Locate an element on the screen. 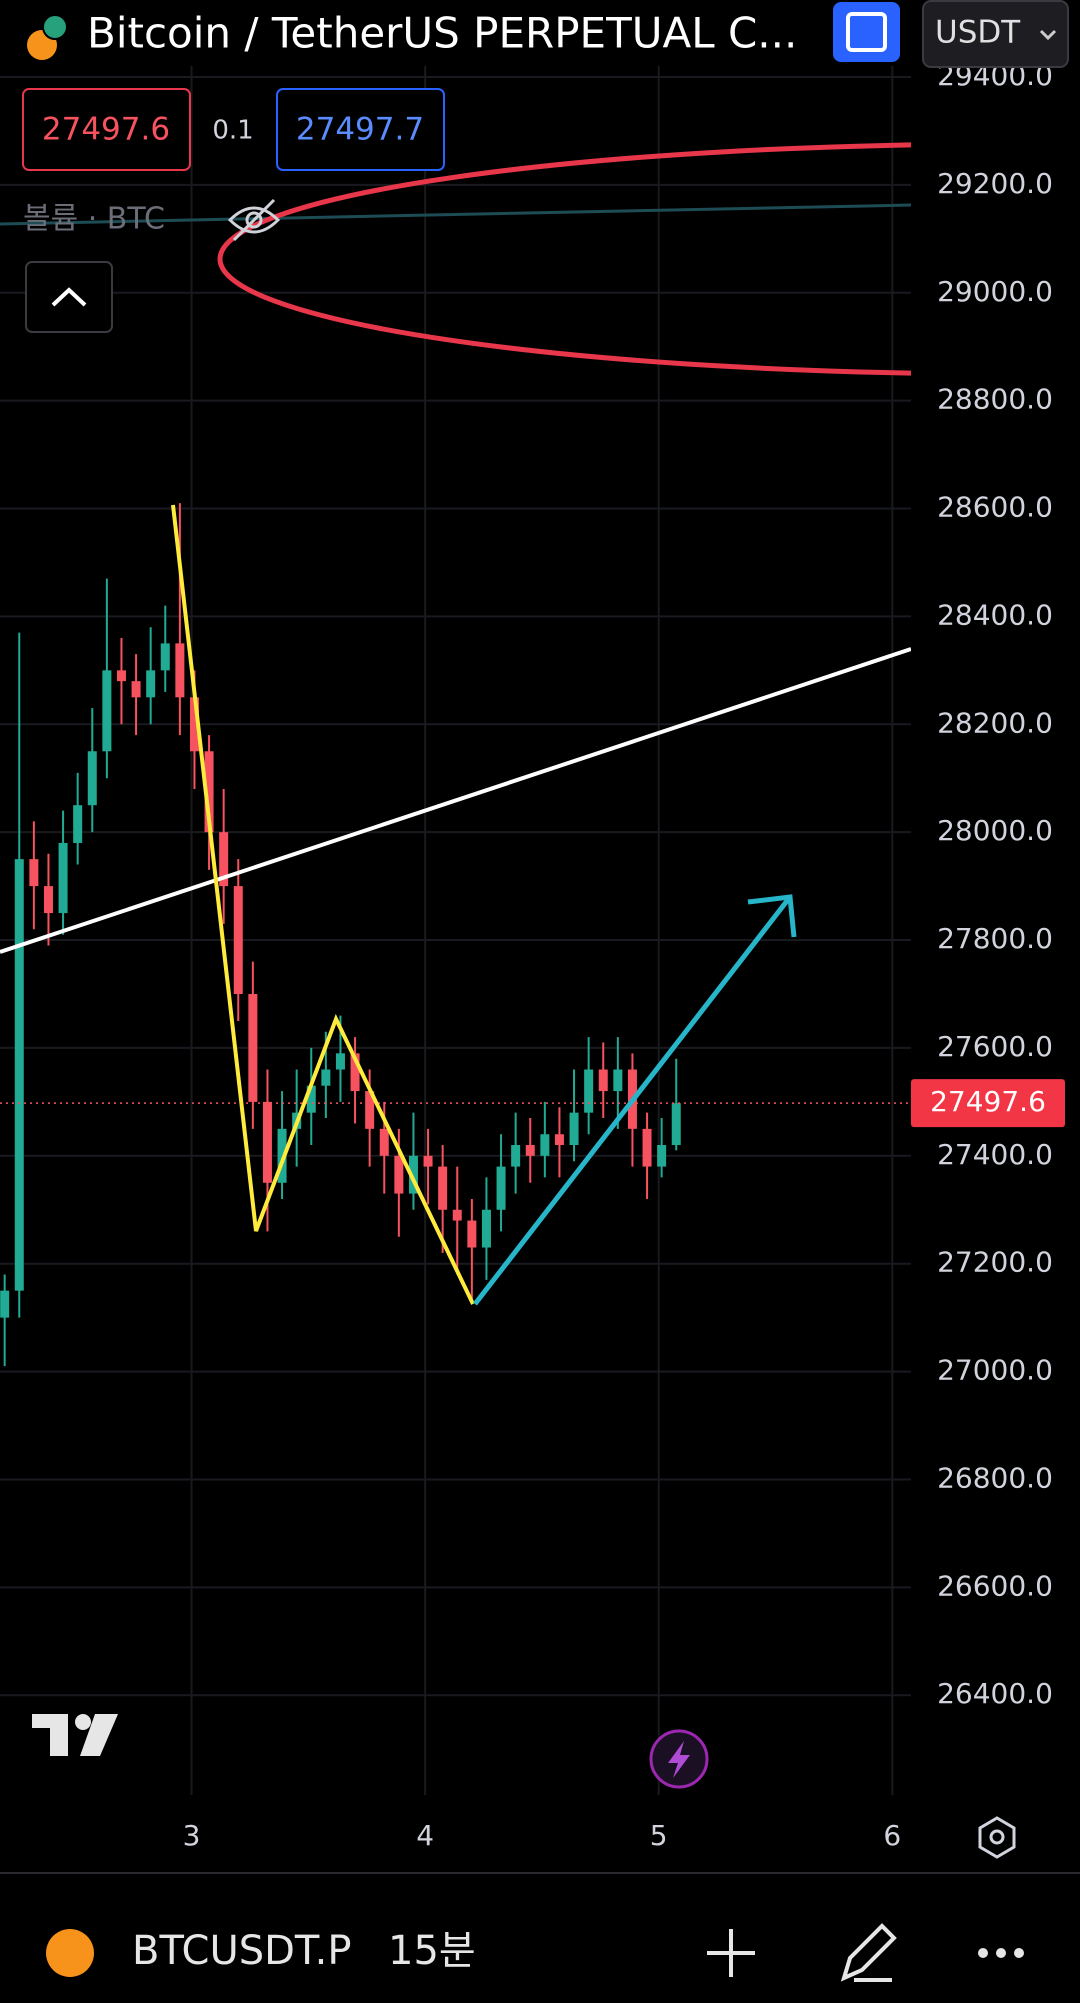  draw-button is located at coordinates (868, 1952).